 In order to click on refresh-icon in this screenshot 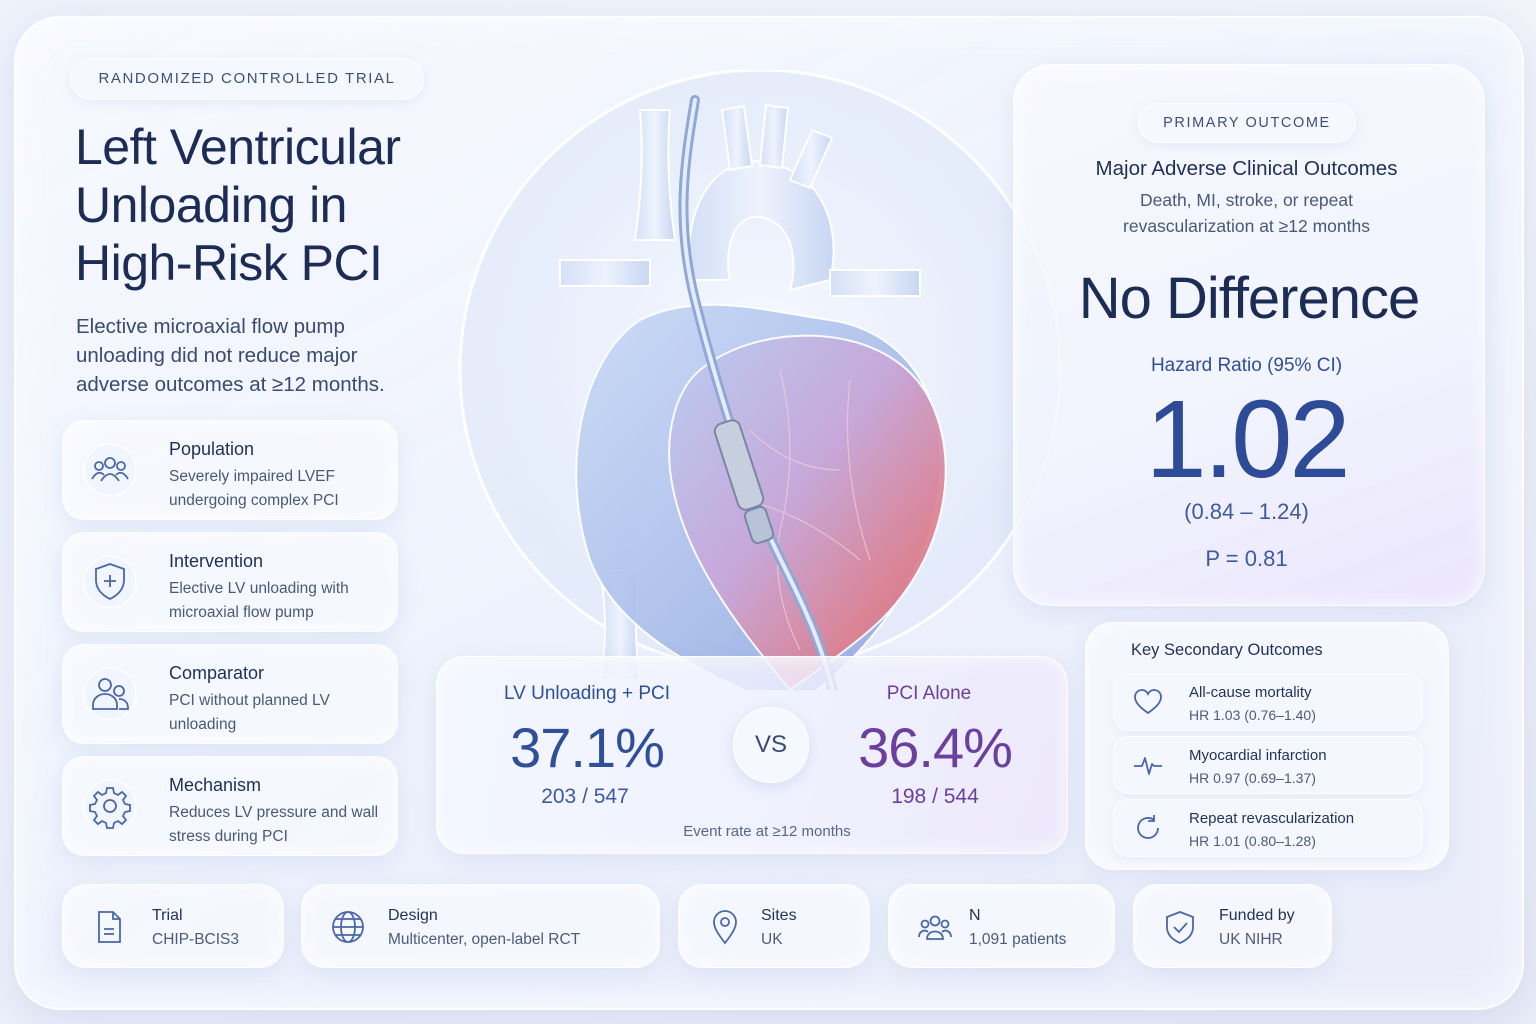, I will do `click(1148, 828)`.